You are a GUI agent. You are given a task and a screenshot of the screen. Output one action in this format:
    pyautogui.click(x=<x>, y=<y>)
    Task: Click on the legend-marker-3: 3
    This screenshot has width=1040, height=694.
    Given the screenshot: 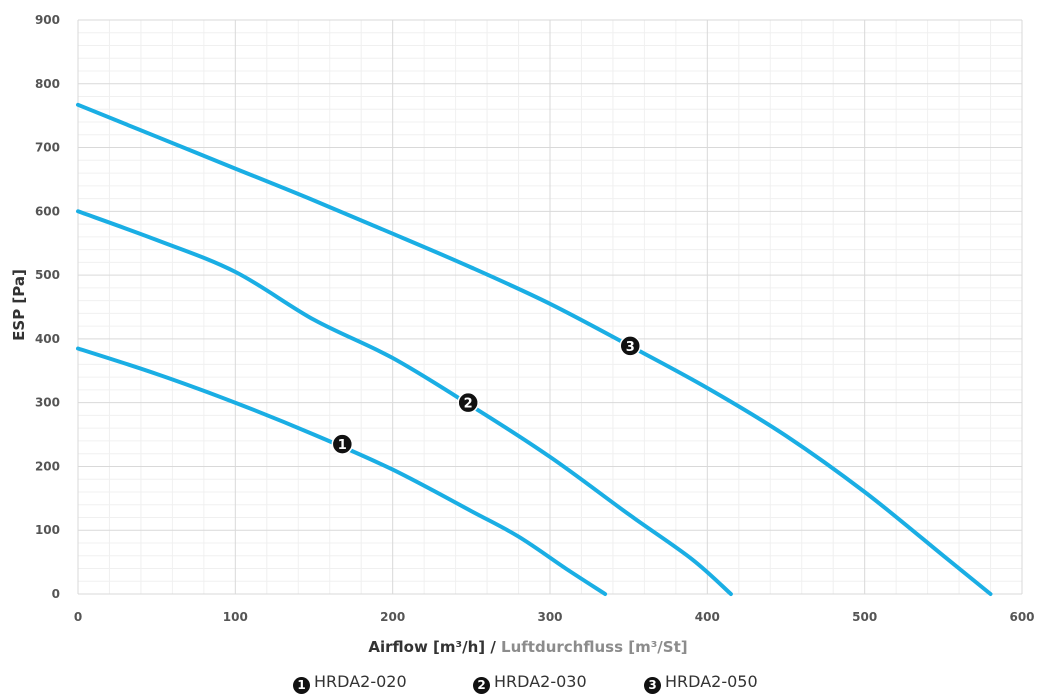 What is the action you would take?
    pyautogui.click(x=652, y=685)
    